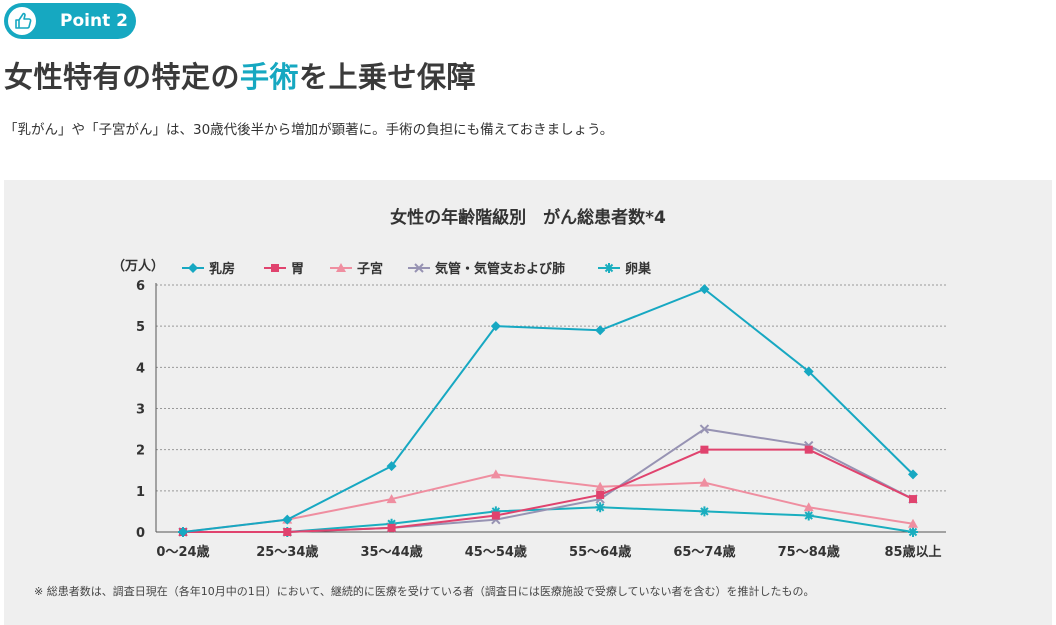  What do you see at coordinates (496, 552) in the screenshot?
I see `x-tick-label: 45〜54歳` at bounding box center [496, 552].